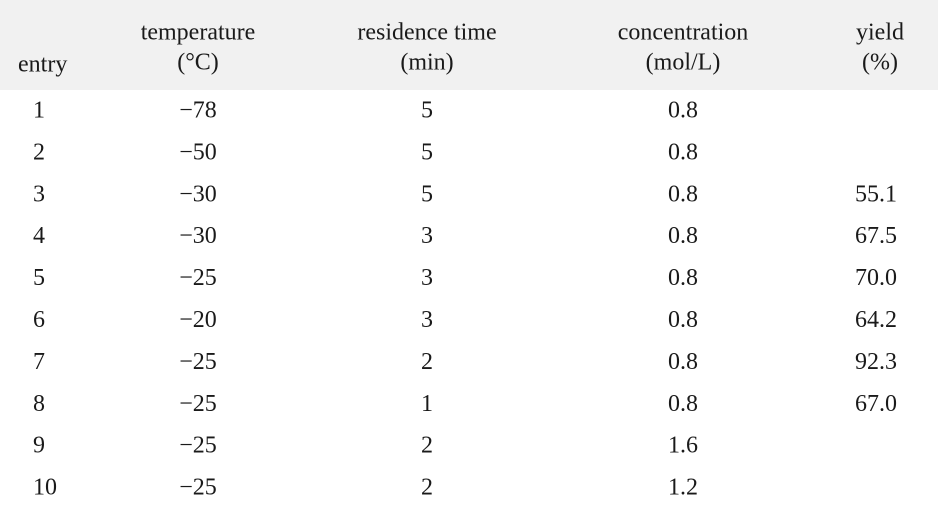  Describe the element at coordinates (876, 362) in the screenshot. I see `table-cell: 92.3` at that location.